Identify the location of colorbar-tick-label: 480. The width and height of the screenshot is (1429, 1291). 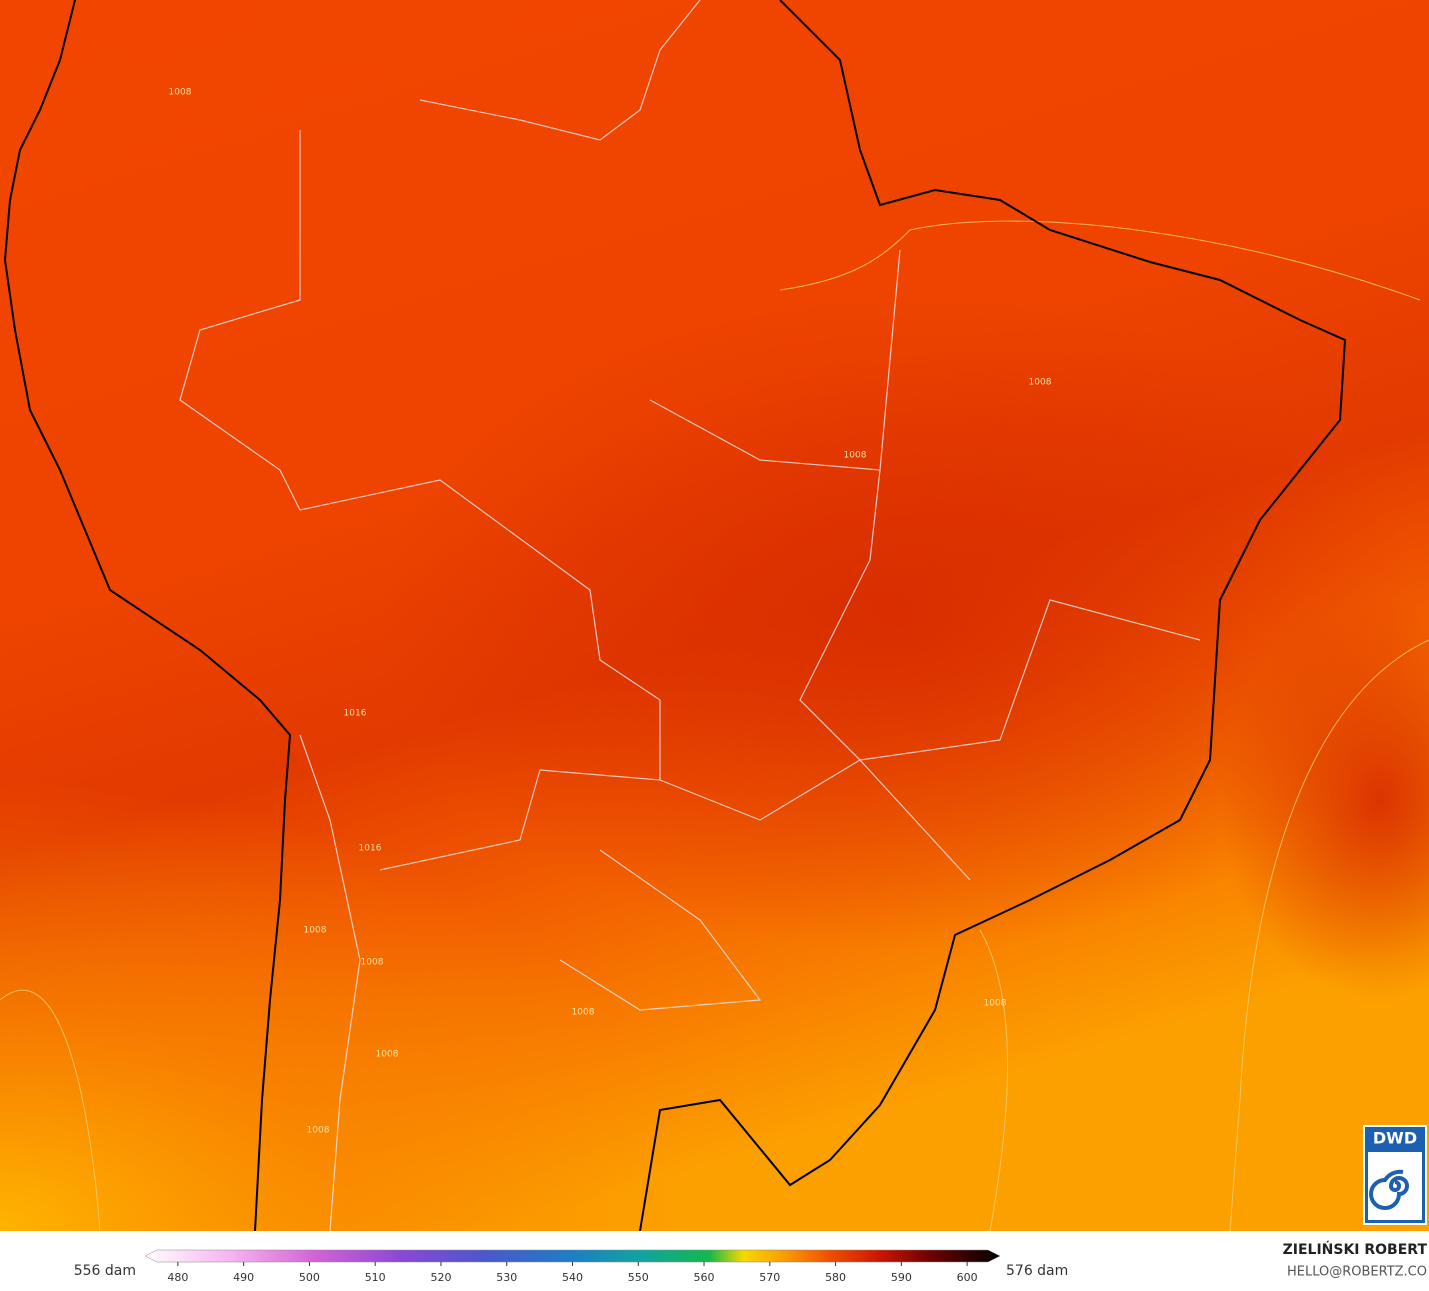
(177, 1277).